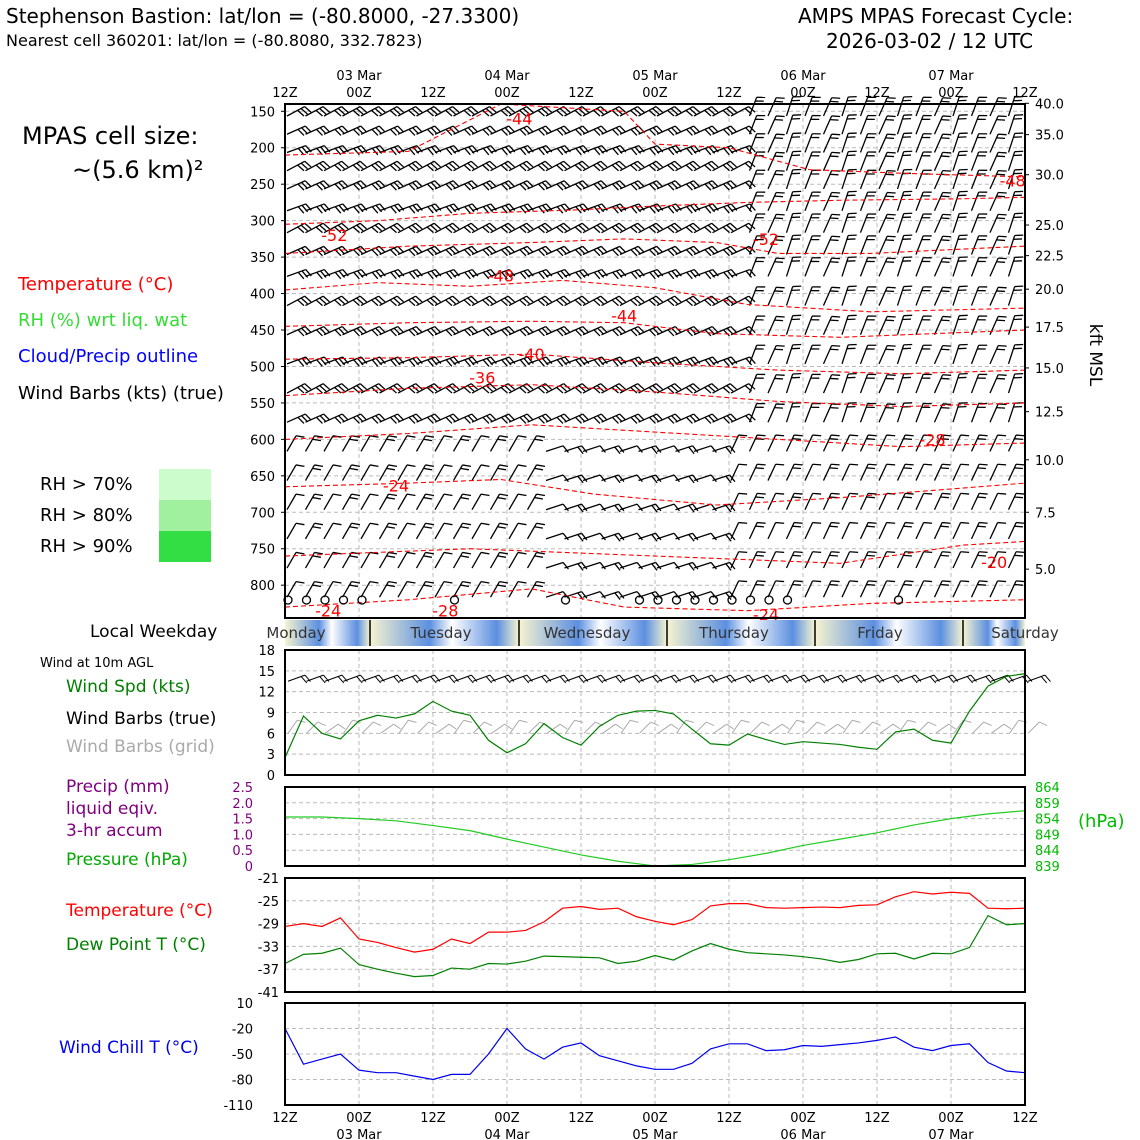  What do you see at coordinates (1049, 461) in the screenshot?
I see `height-tick-label: 10.0` at bounding box center [1049, 461].